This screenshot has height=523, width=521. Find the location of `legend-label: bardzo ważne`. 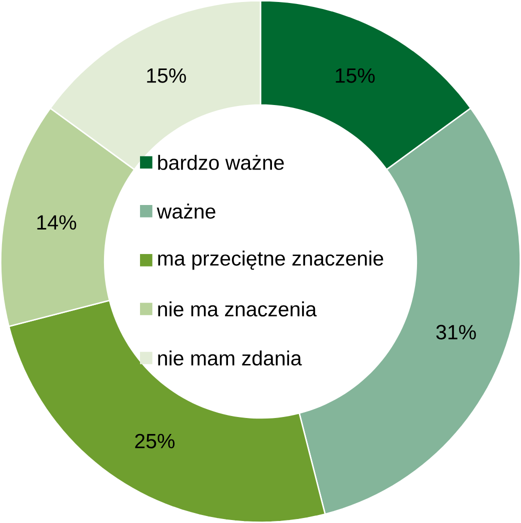

legend-label: bardzo ważne is located at coordinates (221, 162).